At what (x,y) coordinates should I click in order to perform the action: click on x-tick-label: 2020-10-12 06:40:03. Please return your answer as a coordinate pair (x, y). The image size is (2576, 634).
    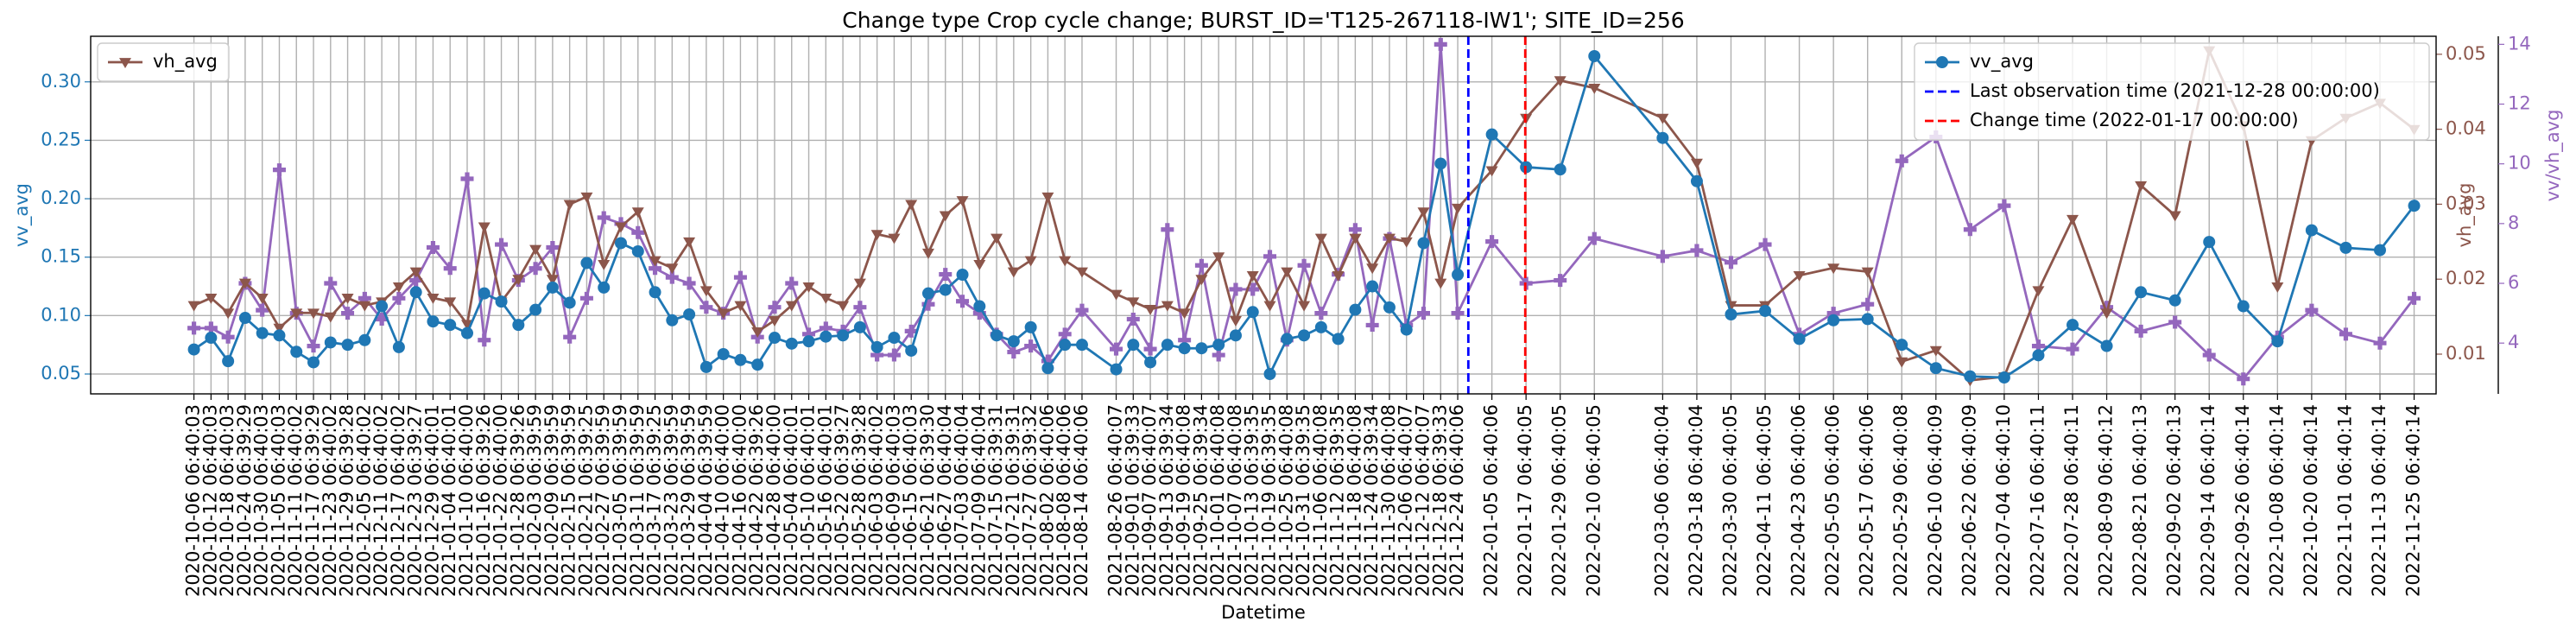
    Looking at the image, I should click on (209, 500).